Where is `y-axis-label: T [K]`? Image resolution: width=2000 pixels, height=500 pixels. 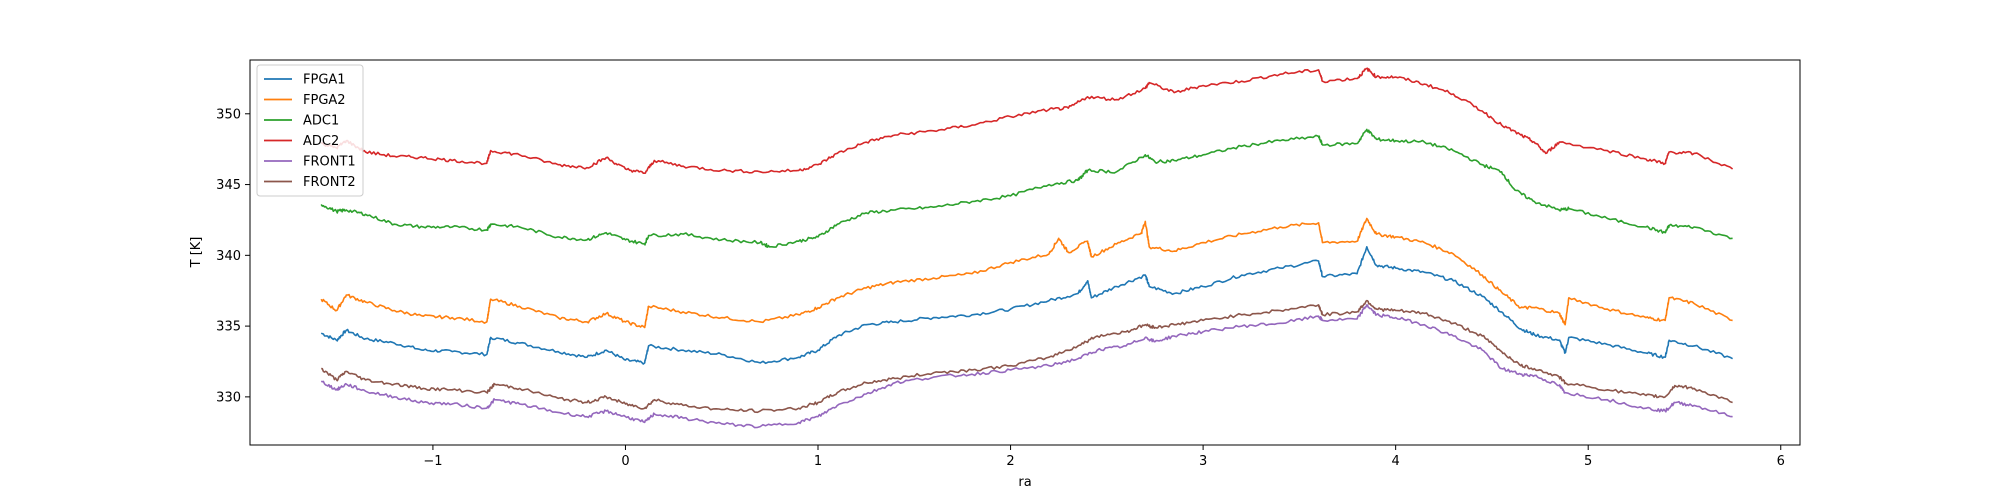
y-axis-label: T [K] is located at coordinates (196, 253).